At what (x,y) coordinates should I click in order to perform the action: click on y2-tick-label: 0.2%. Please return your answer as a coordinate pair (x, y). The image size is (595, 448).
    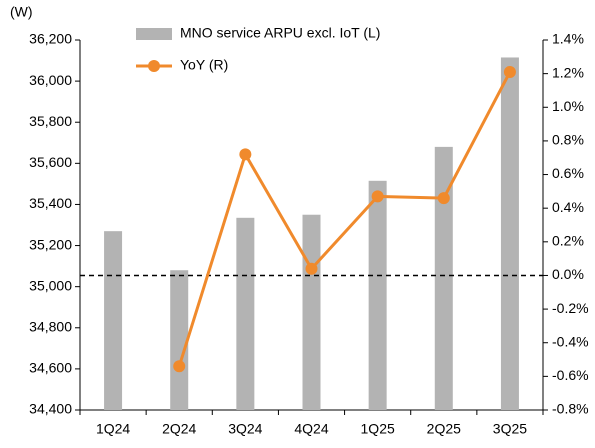
    Looking at the image, I should click on (568, 241).